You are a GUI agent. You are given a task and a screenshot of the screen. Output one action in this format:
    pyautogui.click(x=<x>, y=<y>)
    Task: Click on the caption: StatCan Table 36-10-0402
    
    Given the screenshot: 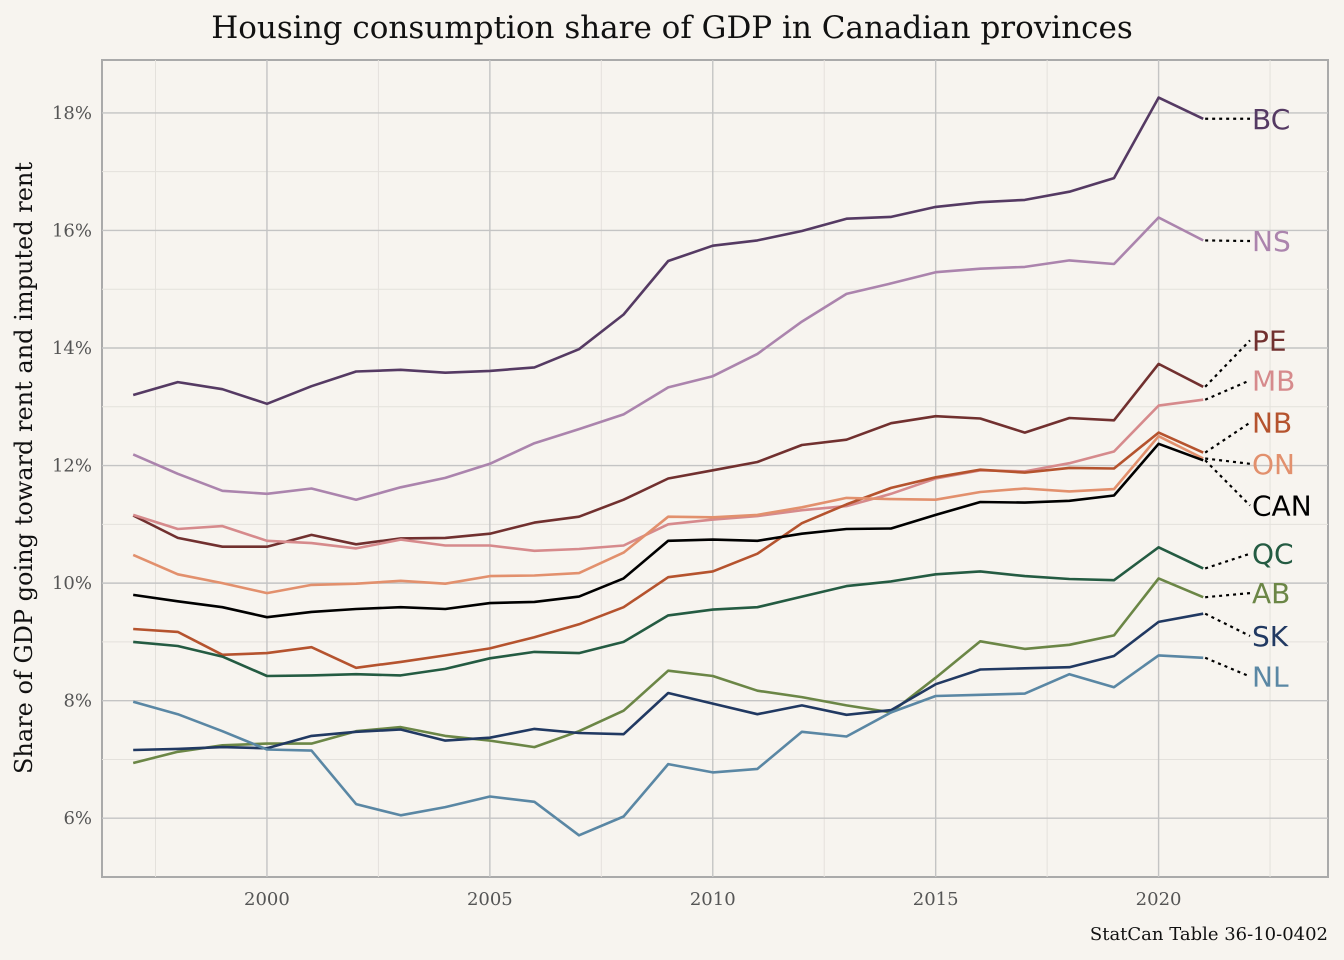 What is the action you would take?
    pyautogui.click(x=1209, y=934)
    